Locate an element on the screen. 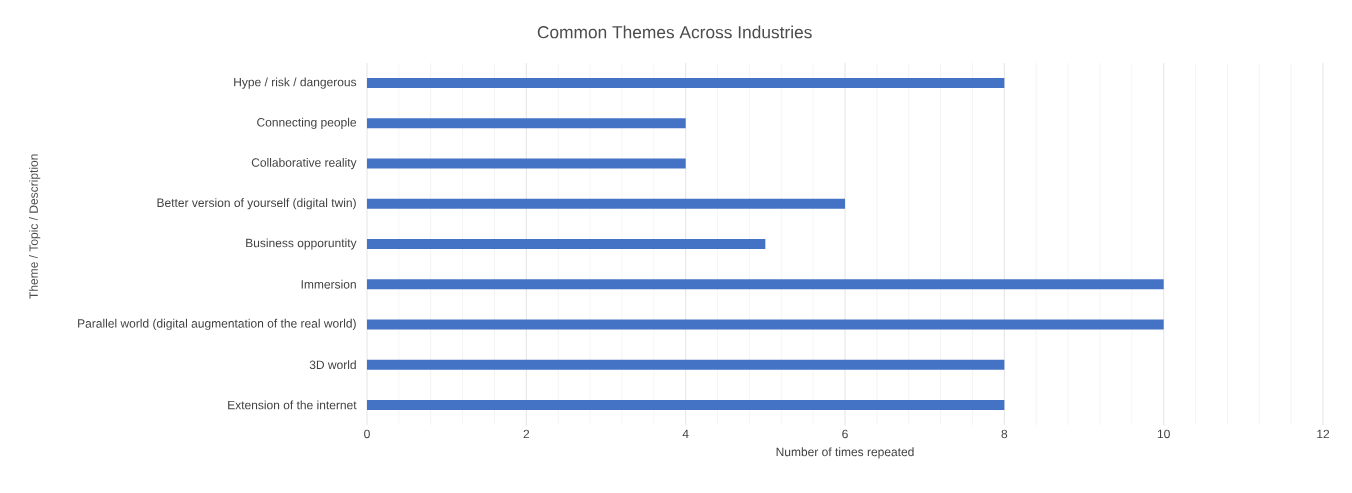  x-tick-label: 6 is located at coordinates (845, 434).